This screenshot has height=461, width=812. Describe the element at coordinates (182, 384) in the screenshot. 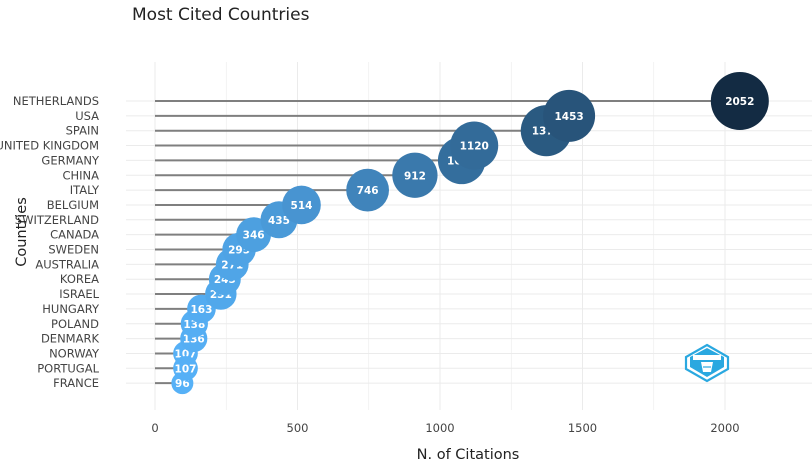

I see `point-value-label: 96` at that location.